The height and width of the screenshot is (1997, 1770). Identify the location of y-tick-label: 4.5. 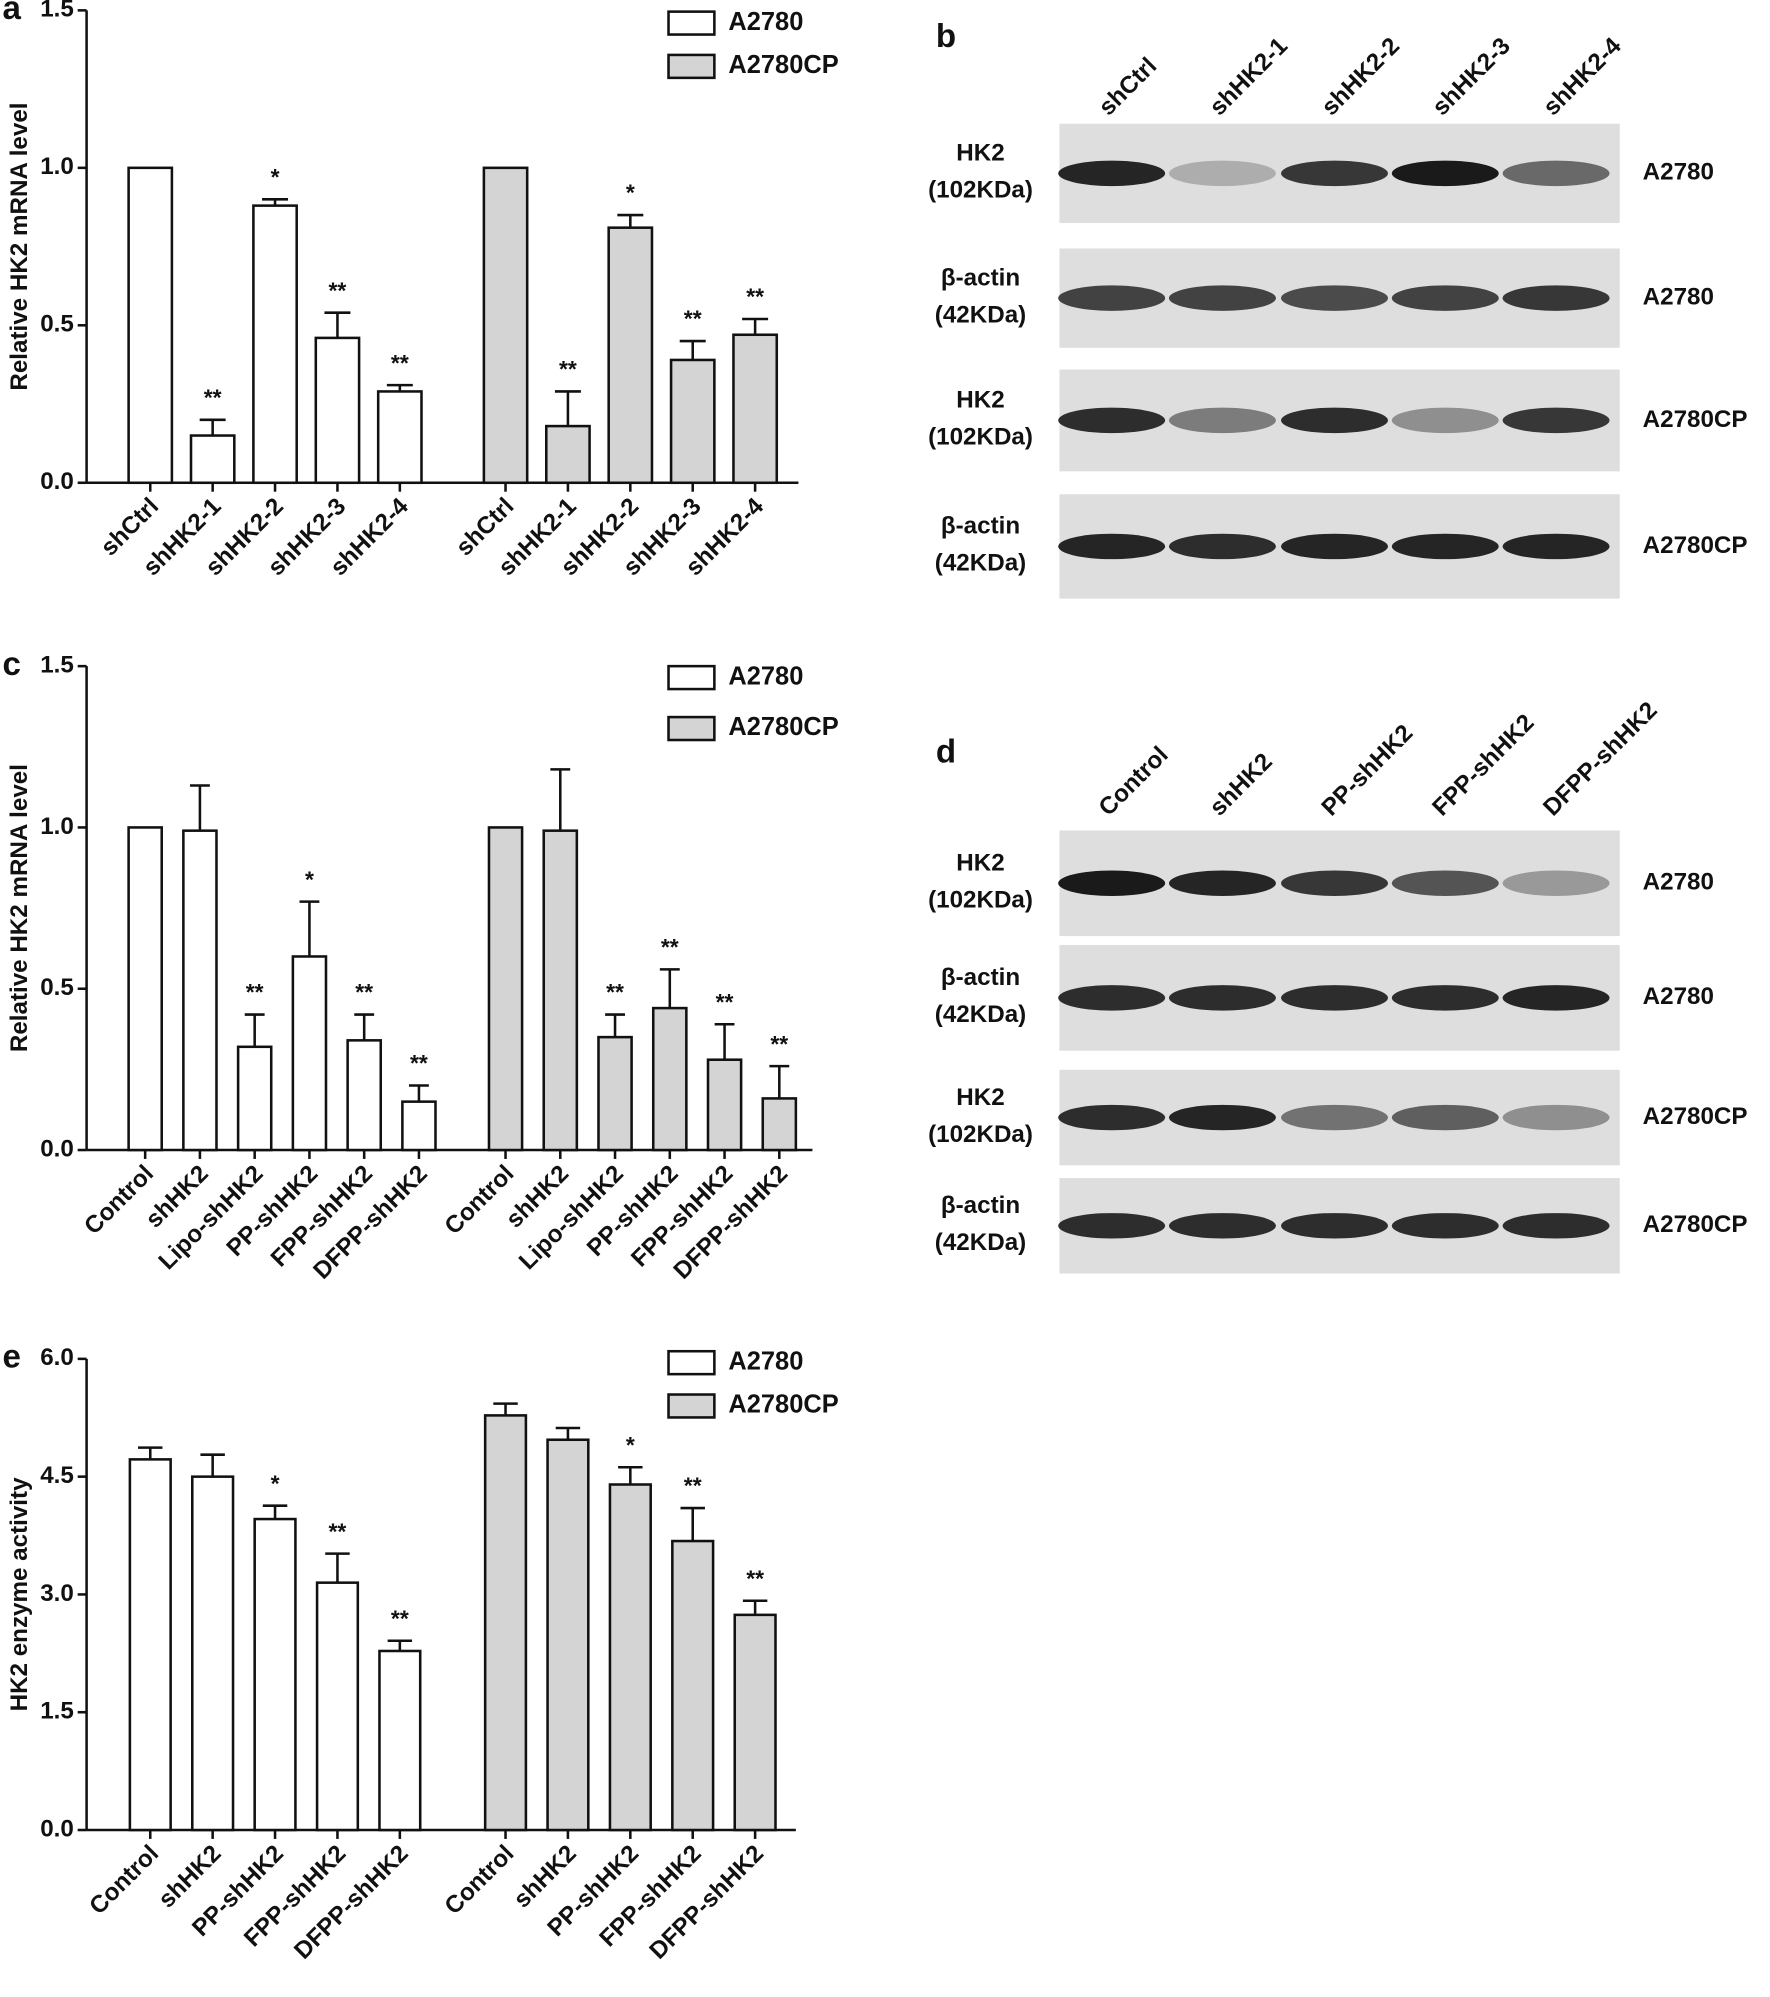
(57, 1475).